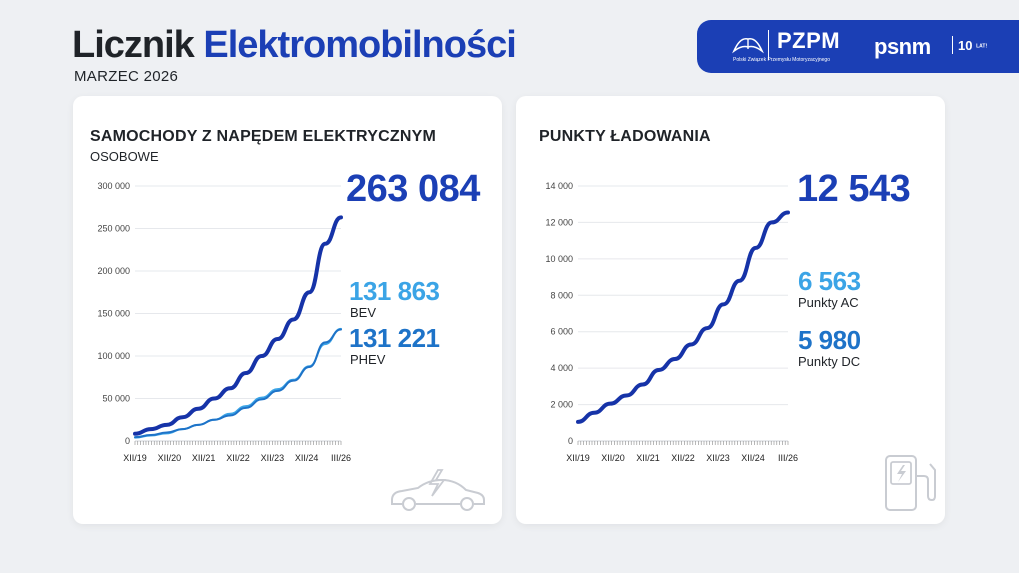  I want to click on y-tick-label: 6 000, so click(561, 332).